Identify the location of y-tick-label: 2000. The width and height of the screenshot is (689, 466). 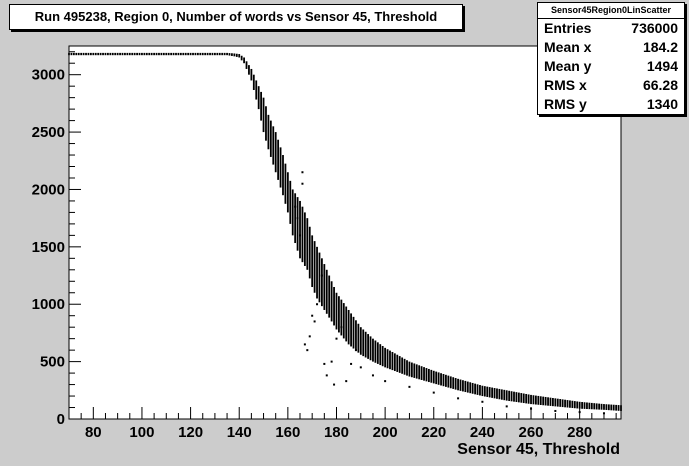
(48, 189).